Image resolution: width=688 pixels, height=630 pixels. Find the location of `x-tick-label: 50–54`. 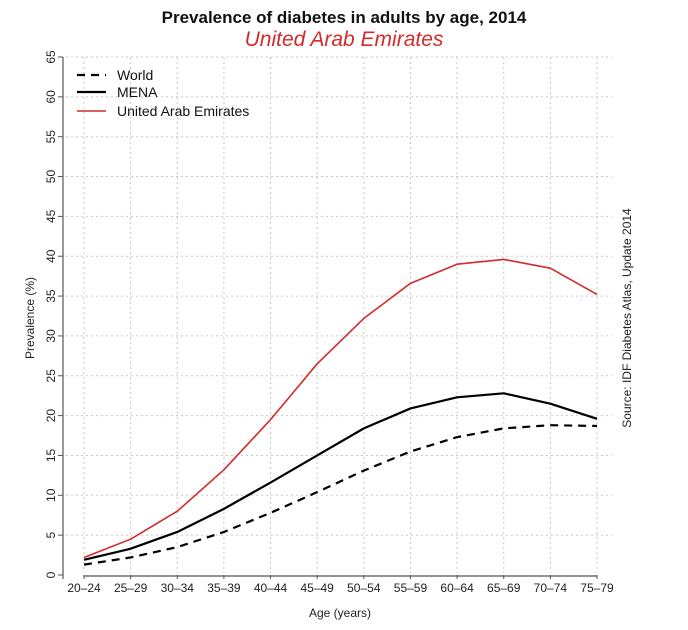

x-tick-label: 50–54 is located at coordinates (364, 588).